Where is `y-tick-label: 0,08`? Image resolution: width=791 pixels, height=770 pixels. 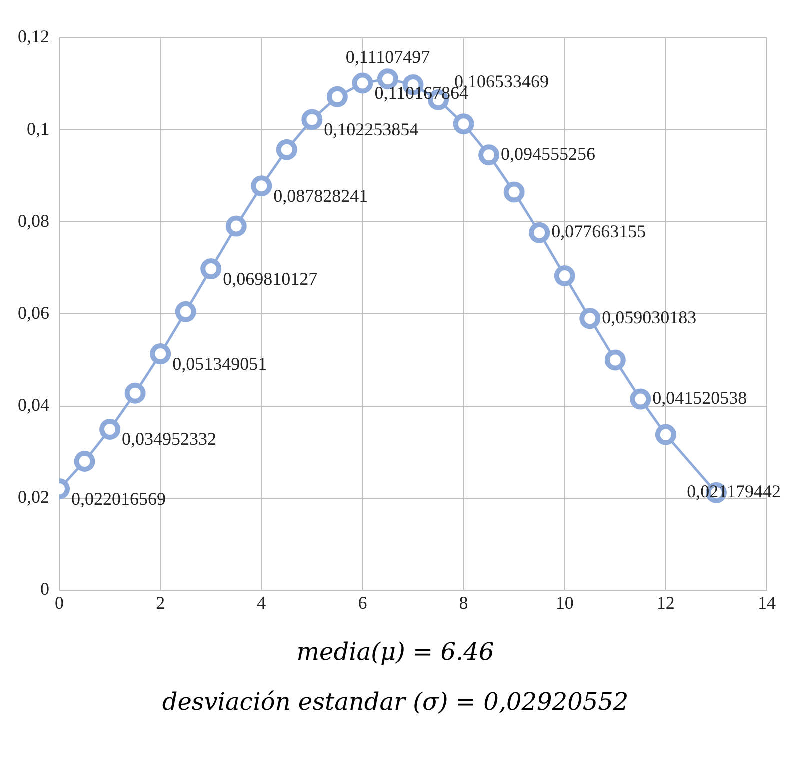
y-tick-label: 0,08 is located at coordinates (34, 220).